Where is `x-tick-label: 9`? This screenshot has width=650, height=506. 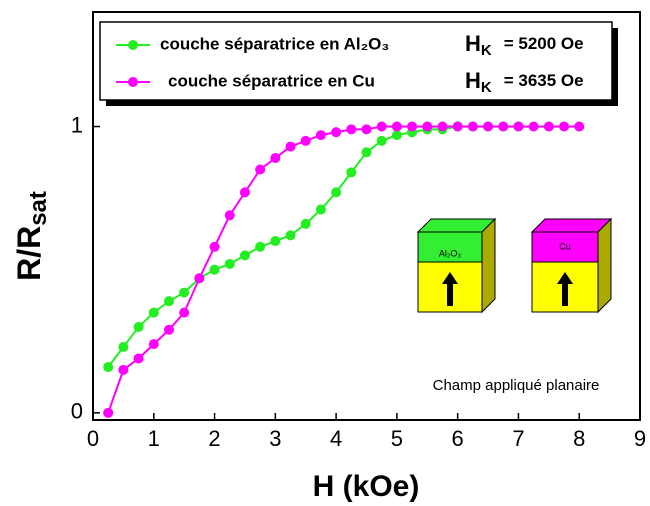 x-tick-label: 9 is located at coordinates (640, 438).